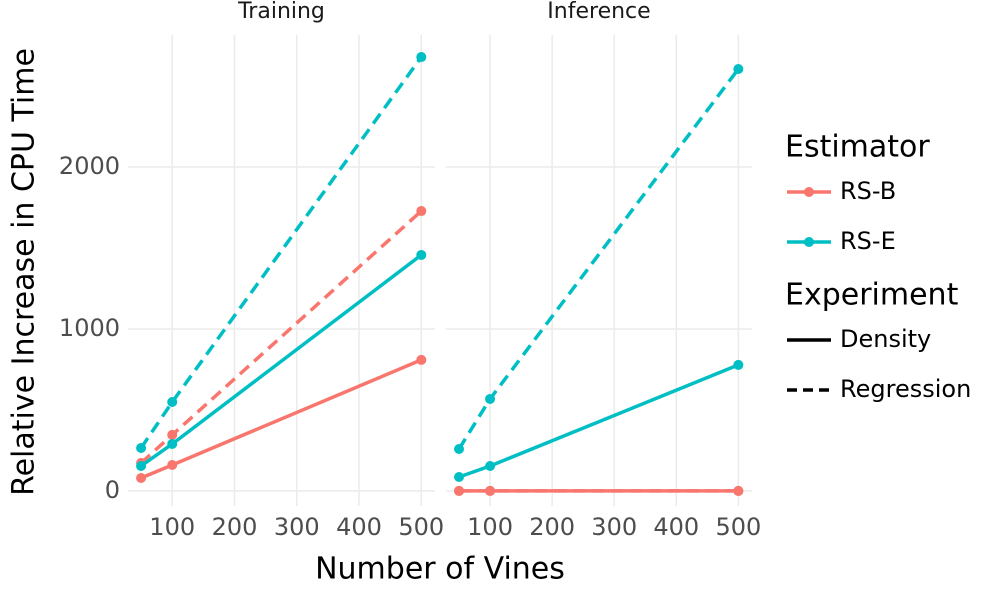 The height and width of the screenshot is (598, 997). I want to click on legend-label: RS-E, so click(868, 241).